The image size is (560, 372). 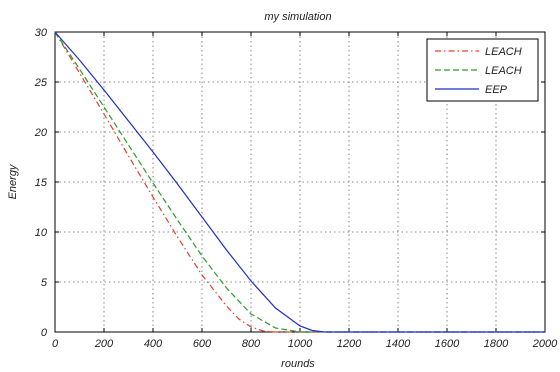 I want to click on x-tick-label: 1600, so click(x=447, y=344).